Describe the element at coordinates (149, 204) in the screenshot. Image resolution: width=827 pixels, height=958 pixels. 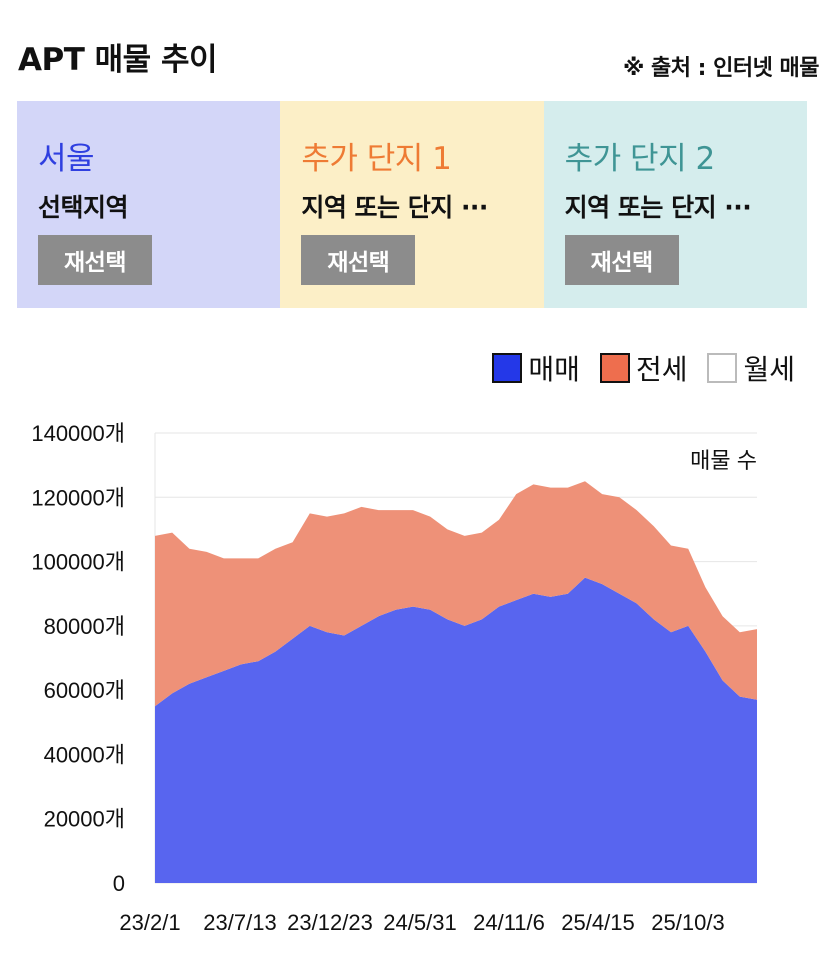
I see `panel-seoul: 서울 선택지역 재선택` at that location.